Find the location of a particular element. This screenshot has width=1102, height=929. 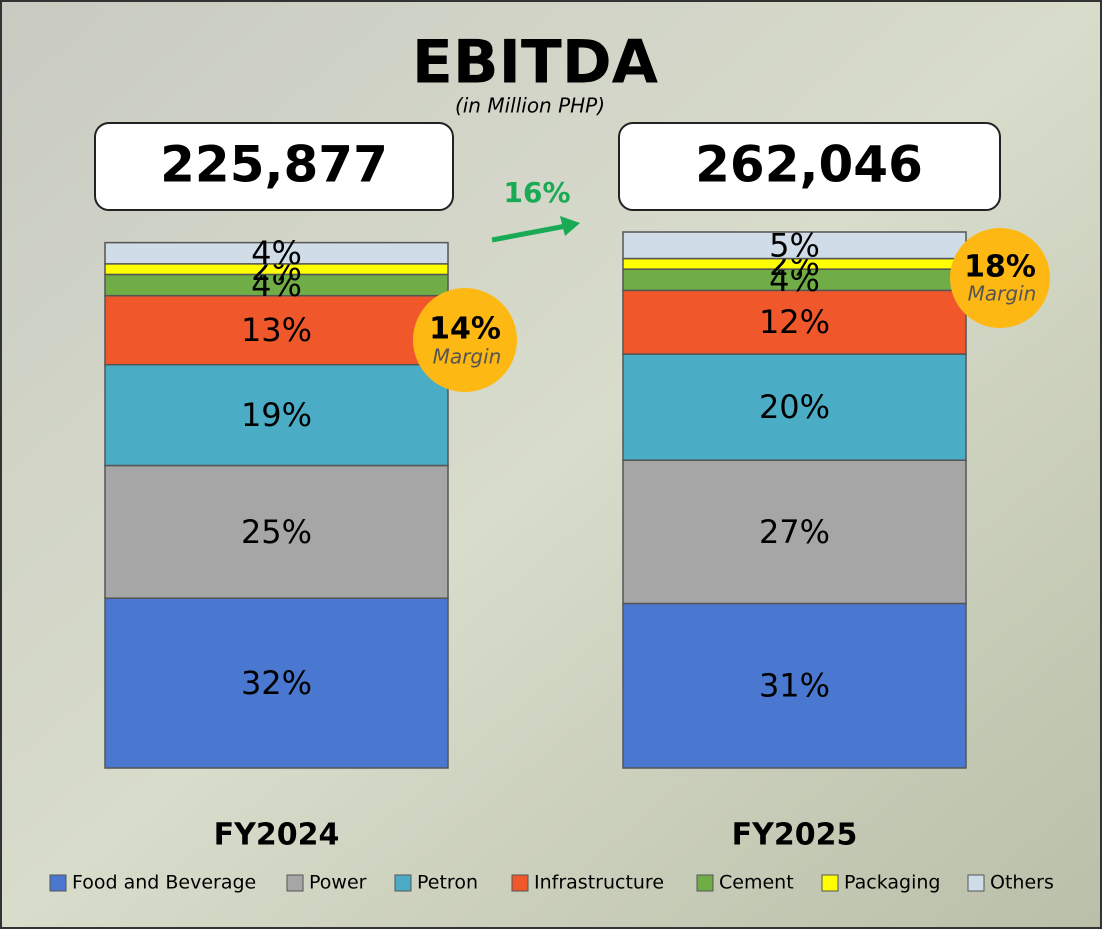

data-label: 4% is located at coordinates (276, 253).